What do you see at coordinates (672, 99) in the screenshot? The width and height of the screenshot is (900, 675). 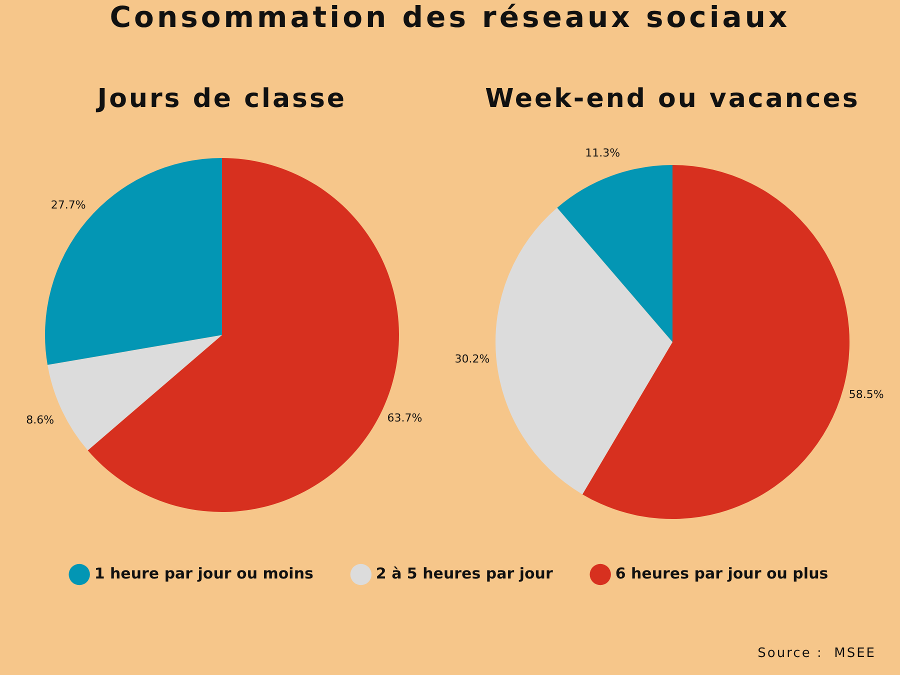 I see `slice-label: Week-end ou vacances` at bounding box center [672, 99].